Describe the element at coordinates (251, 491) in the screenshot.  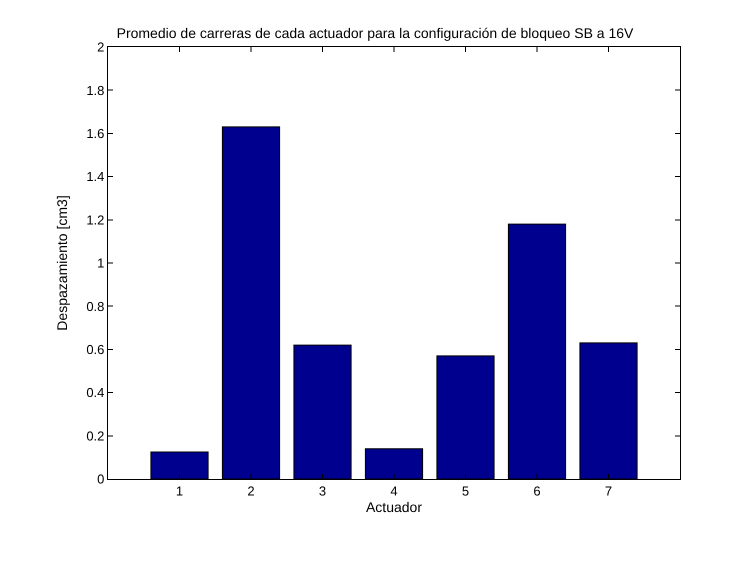
I see `x-tick-label: 2` at that location.